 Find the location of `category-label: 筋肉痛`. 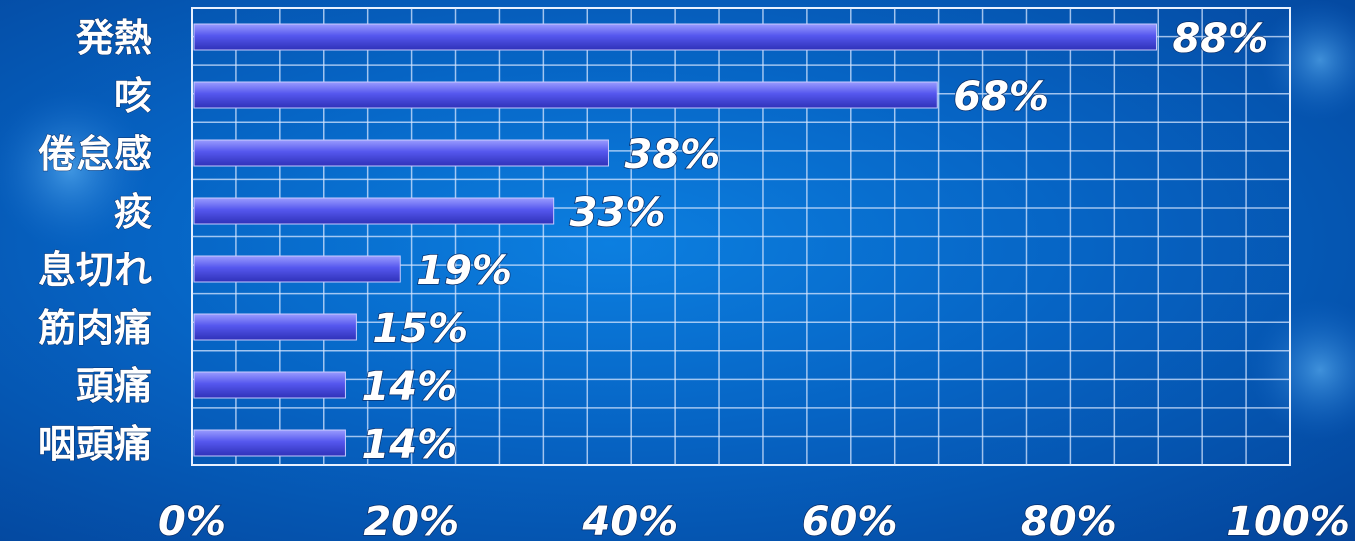

category-label: 筋肉痛 is located at coordinates (95, 328).